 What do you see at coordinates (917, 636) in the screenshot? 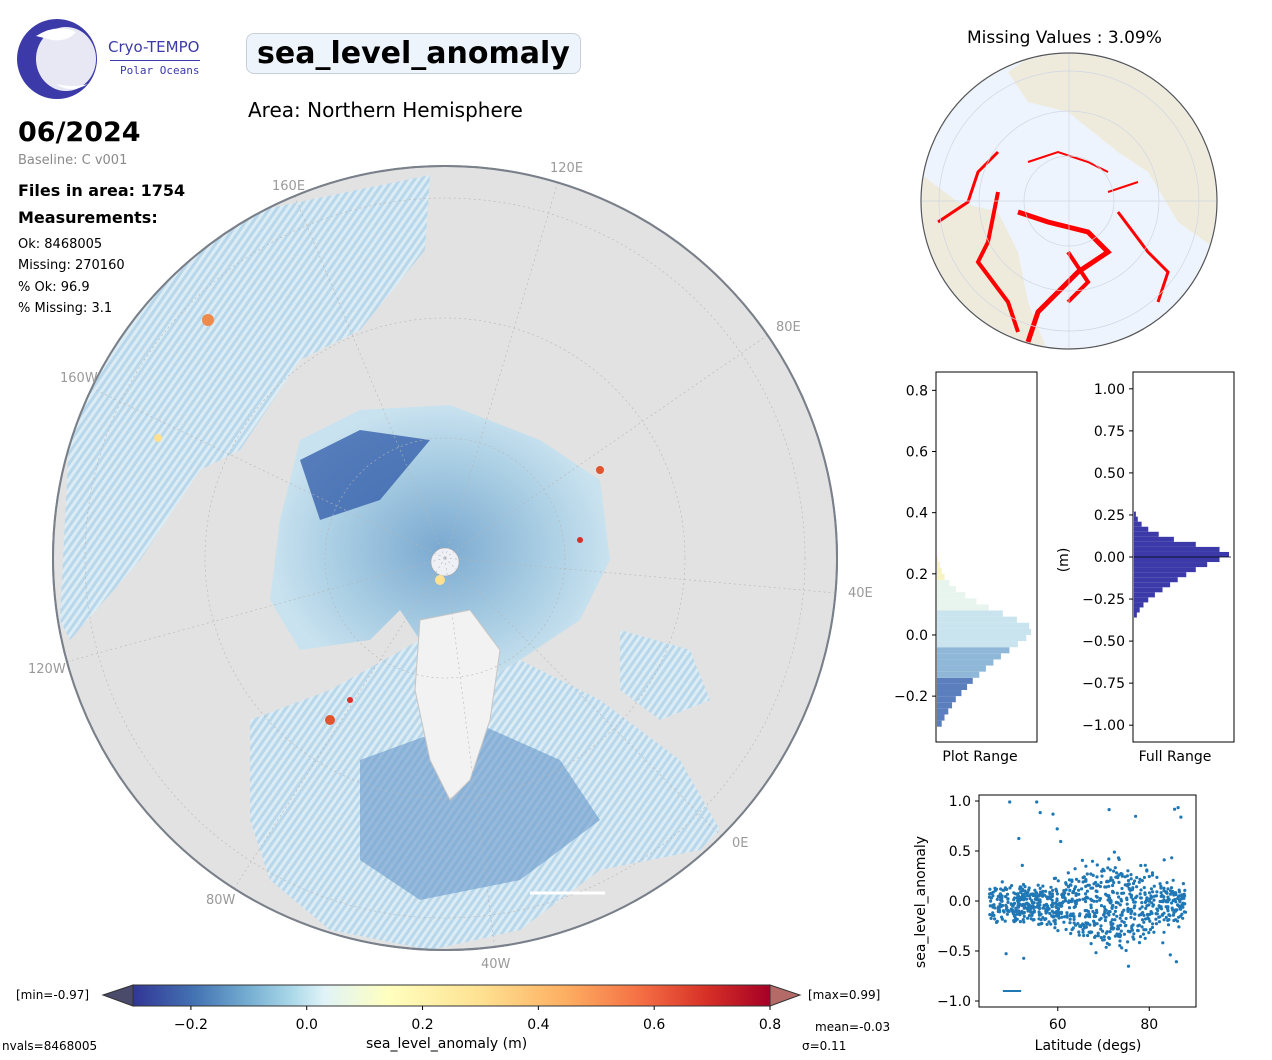
I see `hist1-tick-label: 0.0` at bounding box center [917, 636].